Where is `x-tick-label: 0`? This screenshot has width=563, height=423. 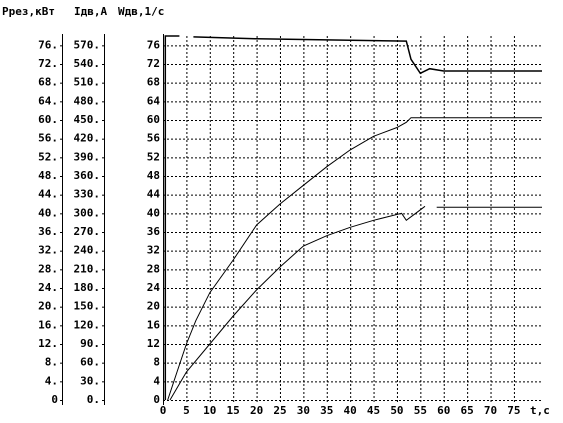
x-tick-label: 0 is located at coordinates (163, 410).